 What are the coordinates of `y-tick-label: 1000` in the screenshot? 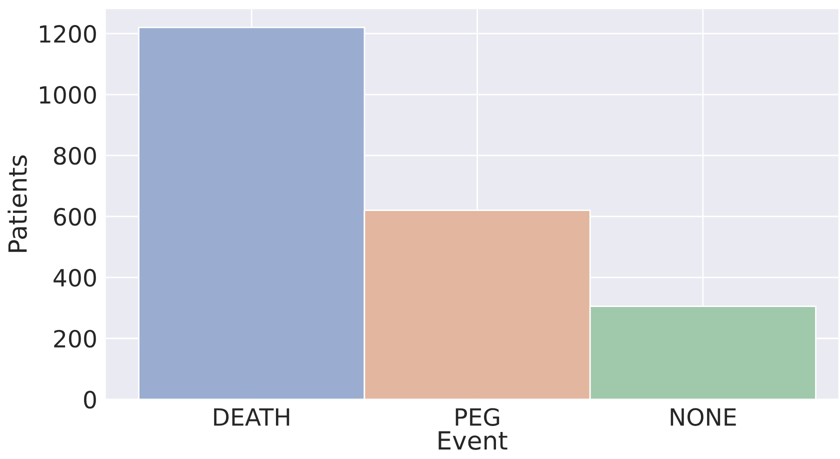 It's located at (68, 95).